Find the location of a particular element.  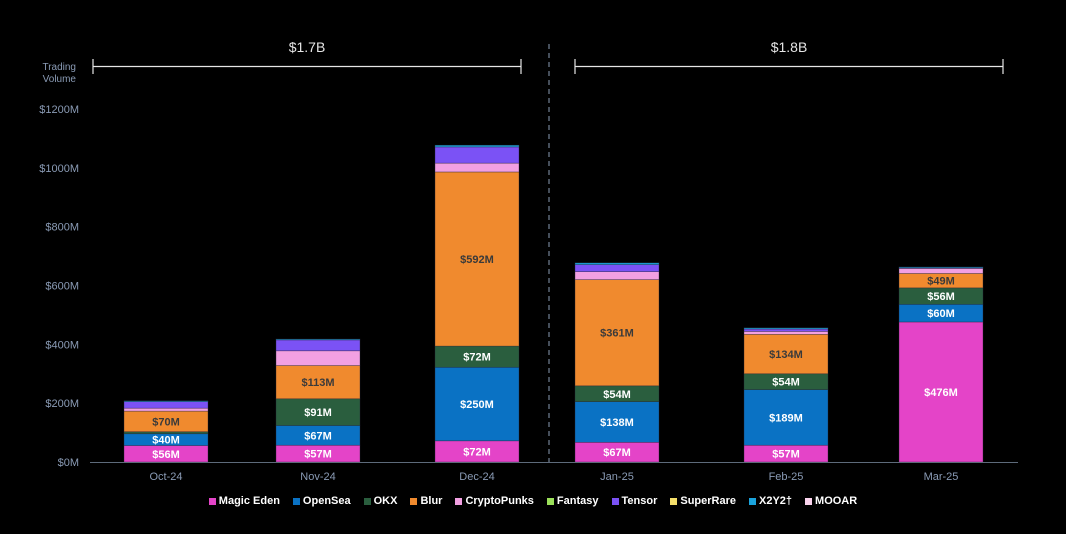

legend-item: SuperRare is located at coordinates (703, 501).